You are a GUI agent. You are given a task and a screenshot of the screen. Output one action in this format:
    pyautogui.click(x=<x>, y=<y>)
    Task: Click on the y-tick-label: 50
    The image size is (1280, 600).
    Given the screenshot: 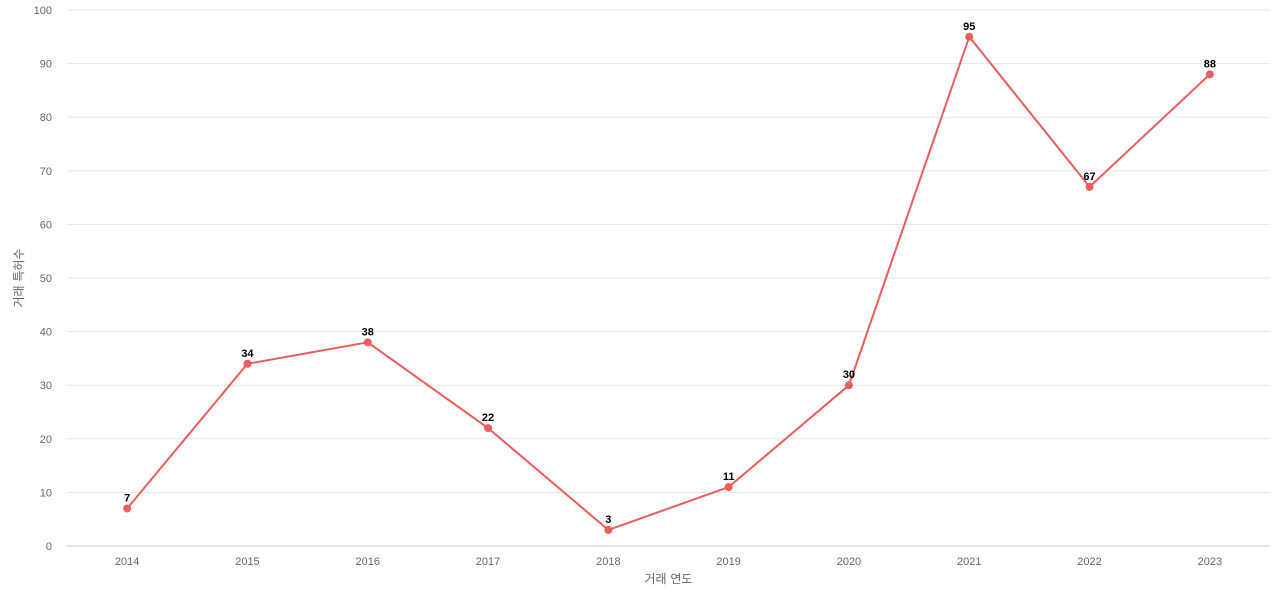 What is the action you would take?
    pyautogui.click(x=46, y=279)
    